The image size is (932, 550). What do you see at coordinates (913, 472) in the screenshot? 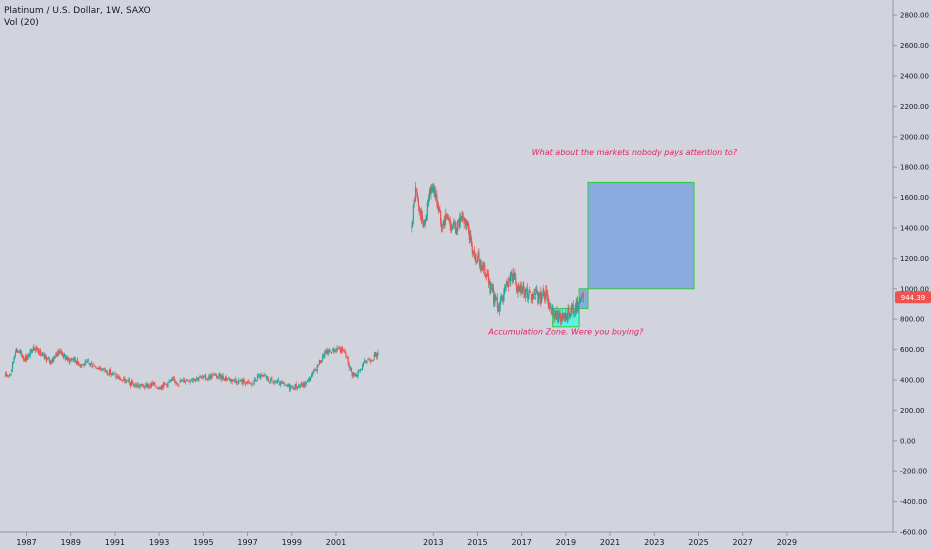
I see `price-tick-label: -200.00` at bounding box center [913, 472].